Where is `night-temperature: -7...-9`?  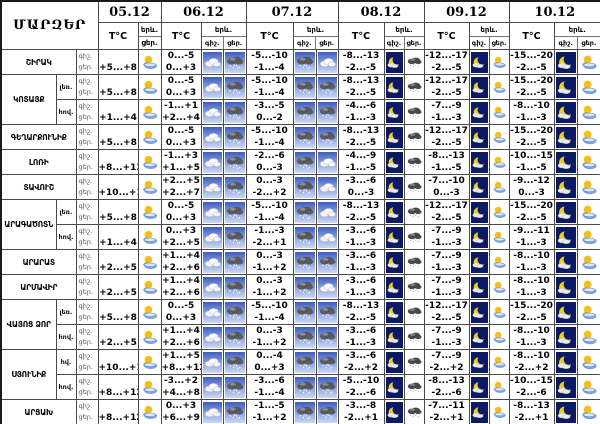 night-temperature: -7...-9 is located at coordinates (446, 331).